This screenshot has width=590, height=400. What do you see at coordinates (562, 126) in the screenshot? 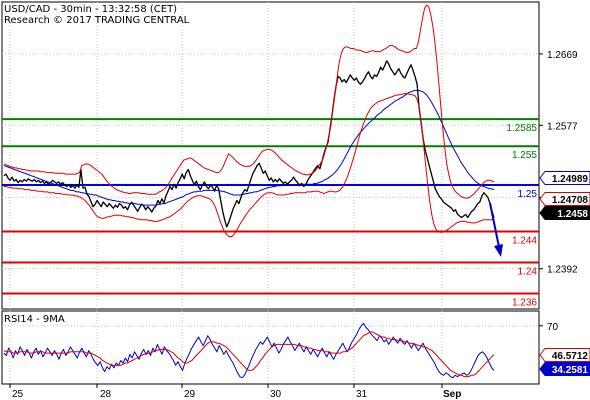
I see `price-tick-label: 1.2577` at bounding box center [562, 126].